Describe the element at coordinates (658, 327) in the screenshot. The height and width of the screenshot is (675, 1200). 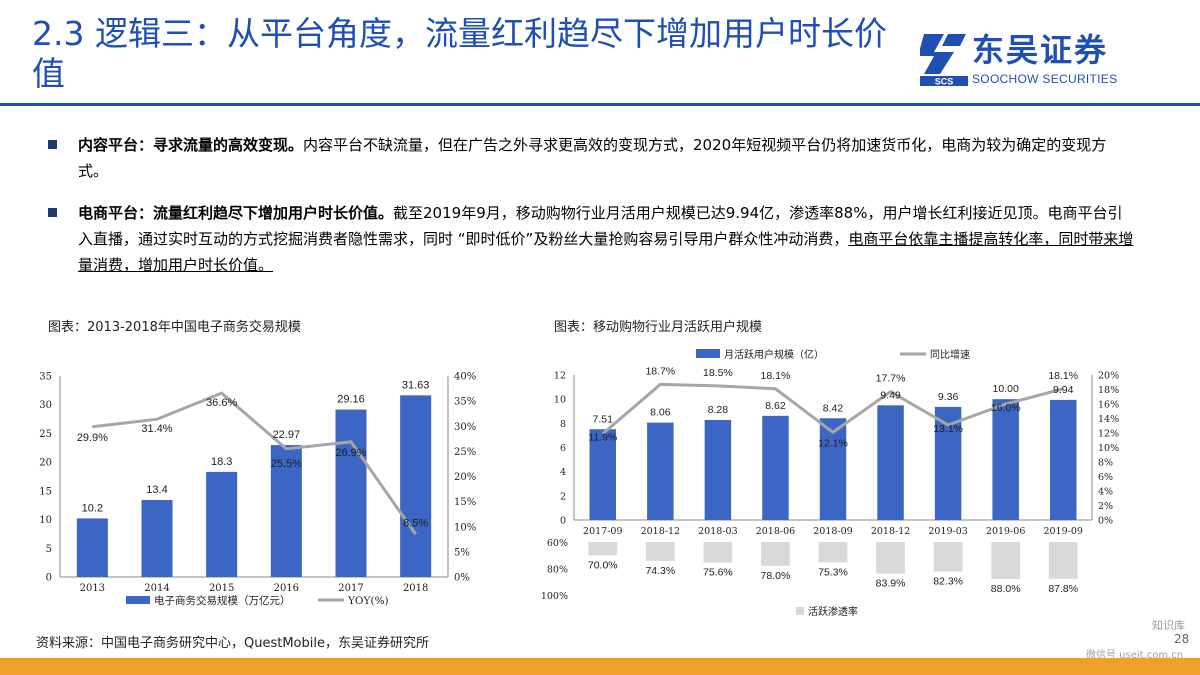
I see `right-chart-caption: 图表：移动购物行业月活跃用户规模` at that location.